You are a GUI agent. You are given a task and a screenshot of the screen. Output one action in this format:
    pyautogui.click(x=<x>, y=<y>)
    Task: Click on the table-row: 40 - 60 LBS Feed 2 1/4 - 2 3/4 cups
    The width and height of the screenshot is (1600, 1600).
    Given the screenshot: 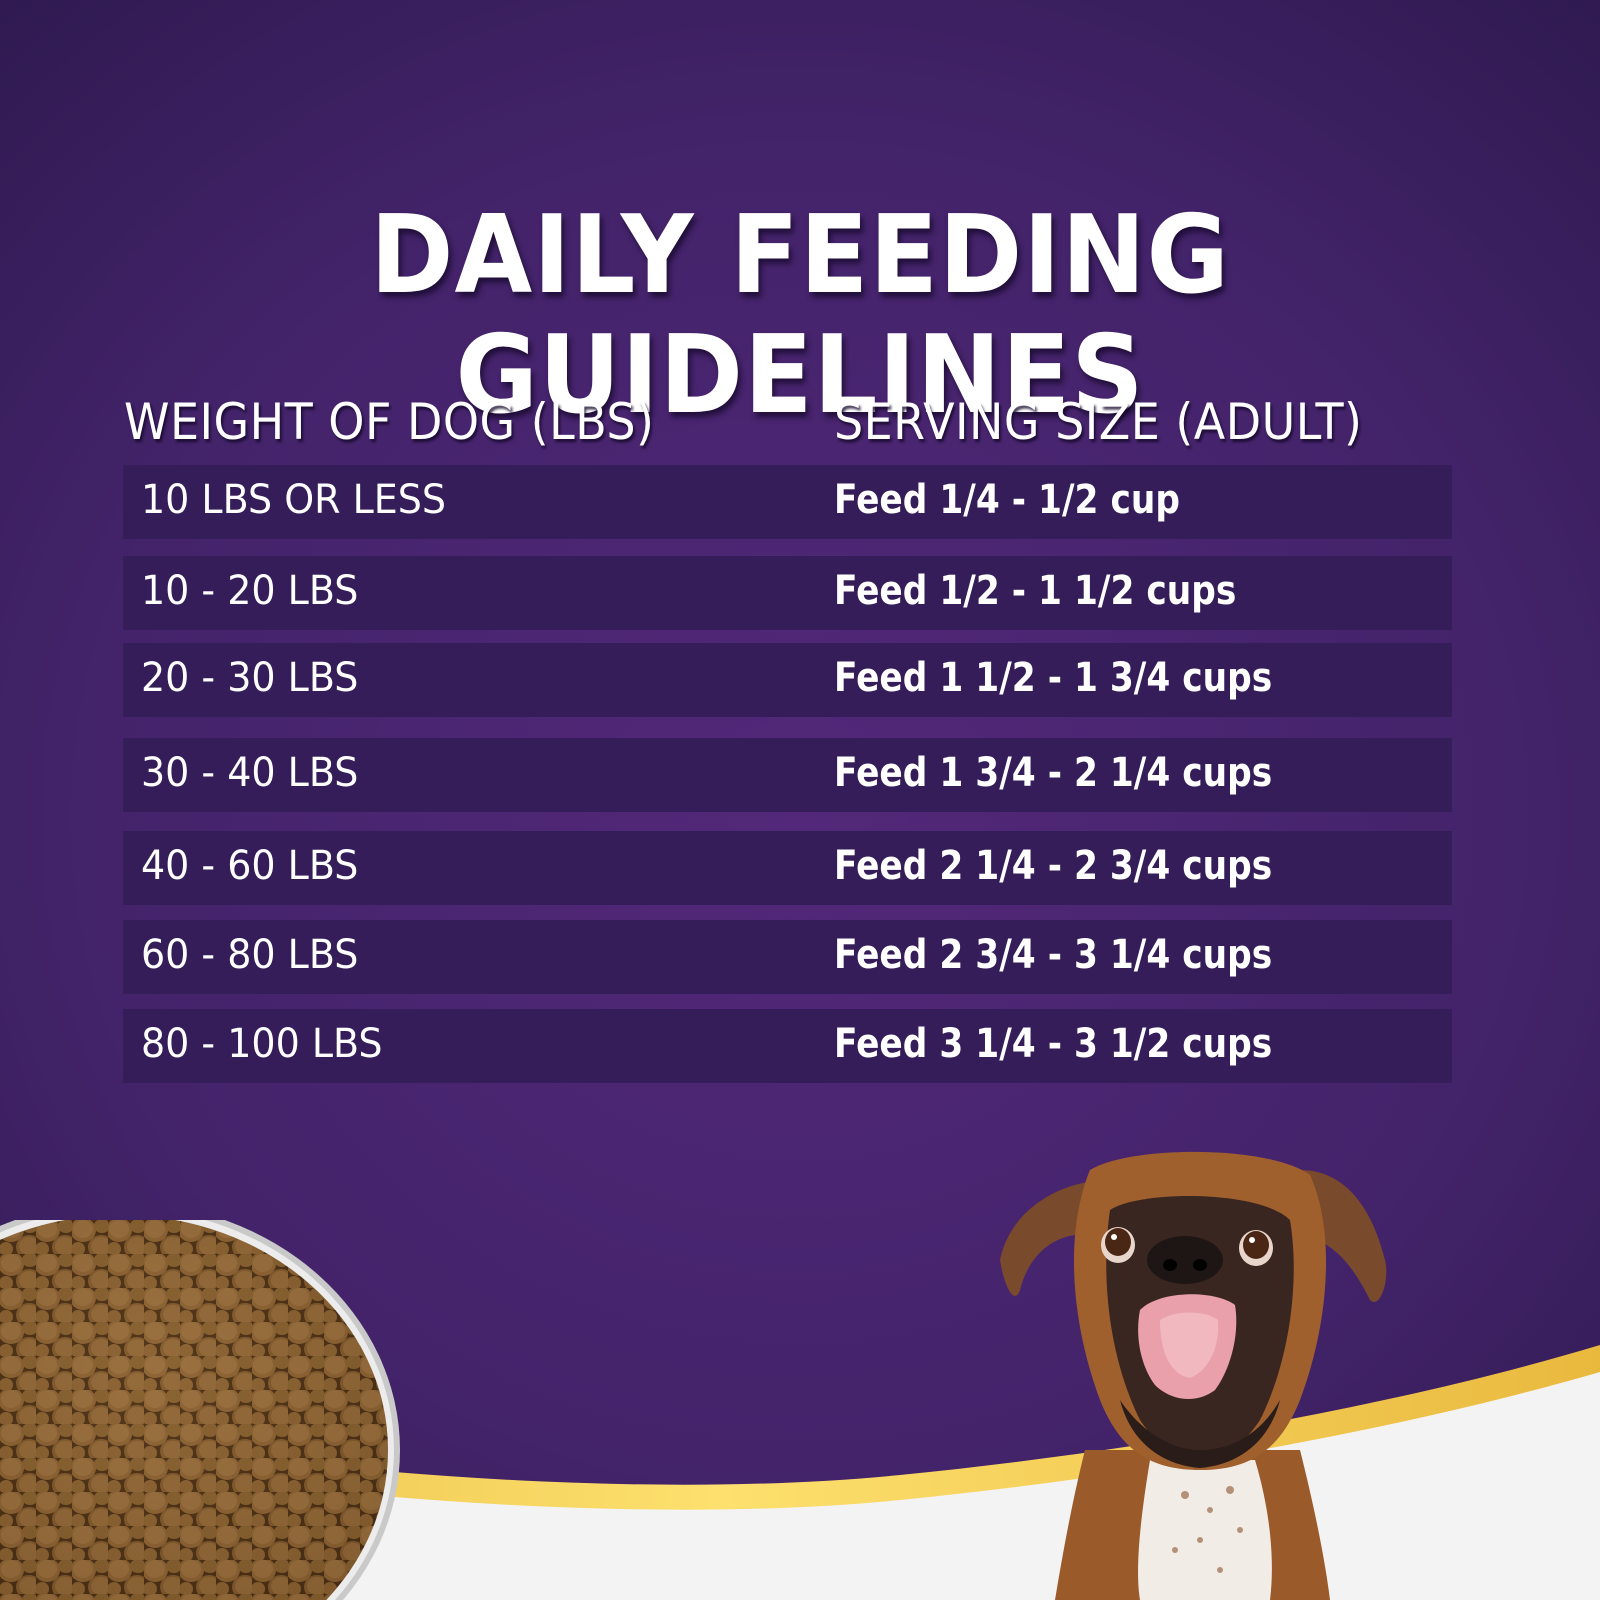 What is the action you would take?
    pyautogui.click(x=787, y=868)
    